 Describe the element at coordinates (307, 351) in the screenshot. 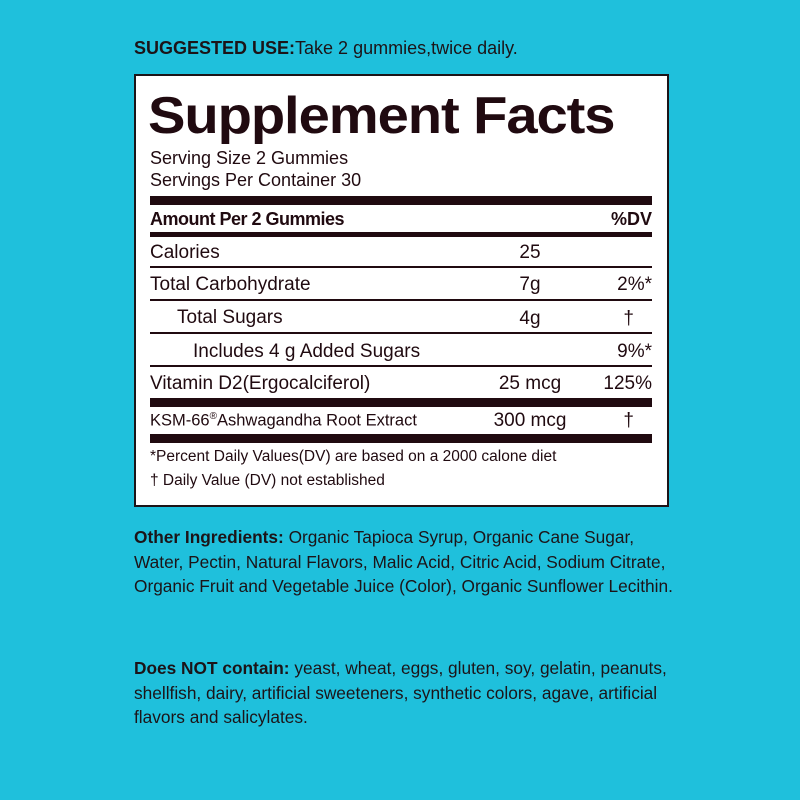

I see `row-name: Includes 4 g Added Sugars` at that location.